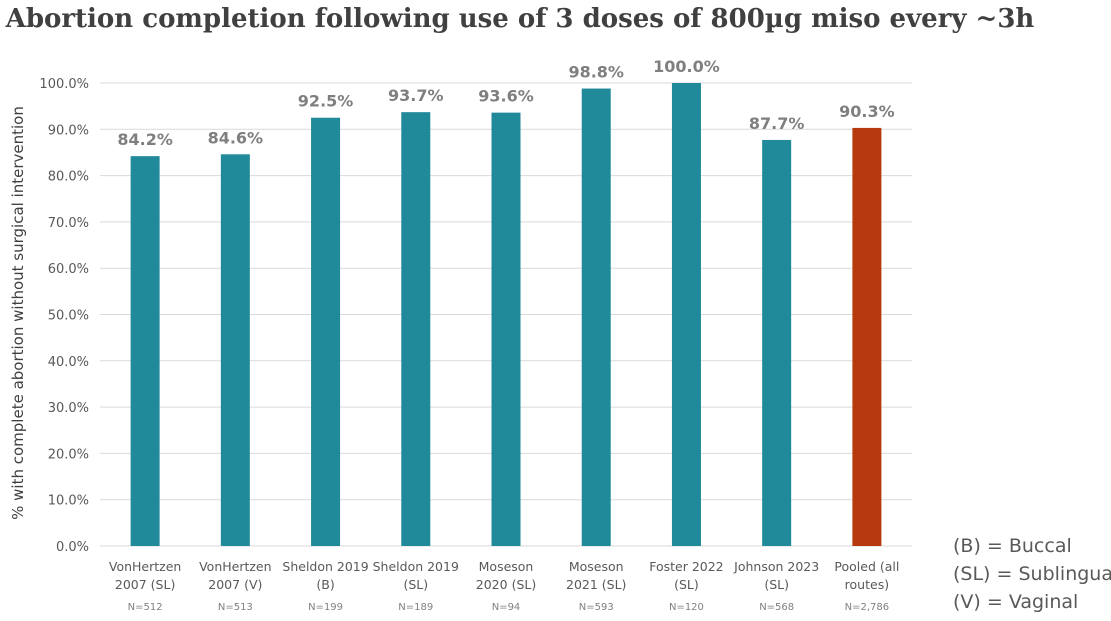 The width and height of the screenshot is (1111, 621). What do you see at coordinates (68, 501) in the screenshot?
I see `y-tick-label: 10.0%` at bounding box center [68, 501].